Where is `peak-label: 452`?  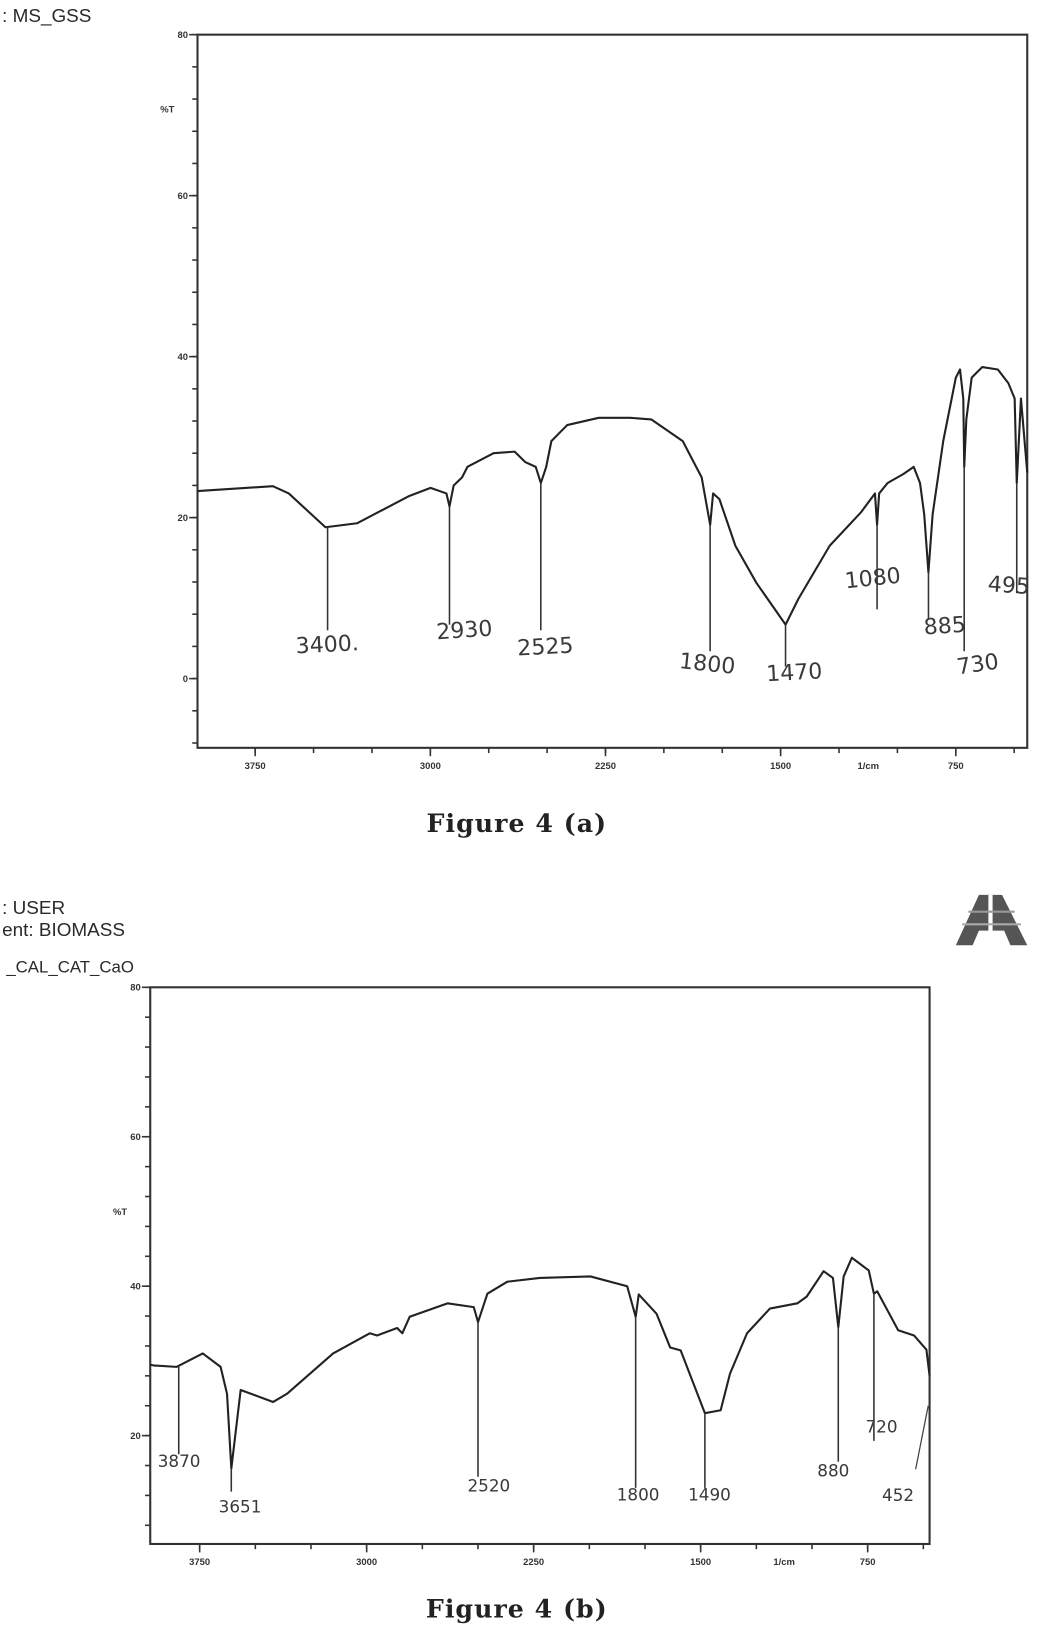
peak-label: 452 is located at coordinates (898, 1495).